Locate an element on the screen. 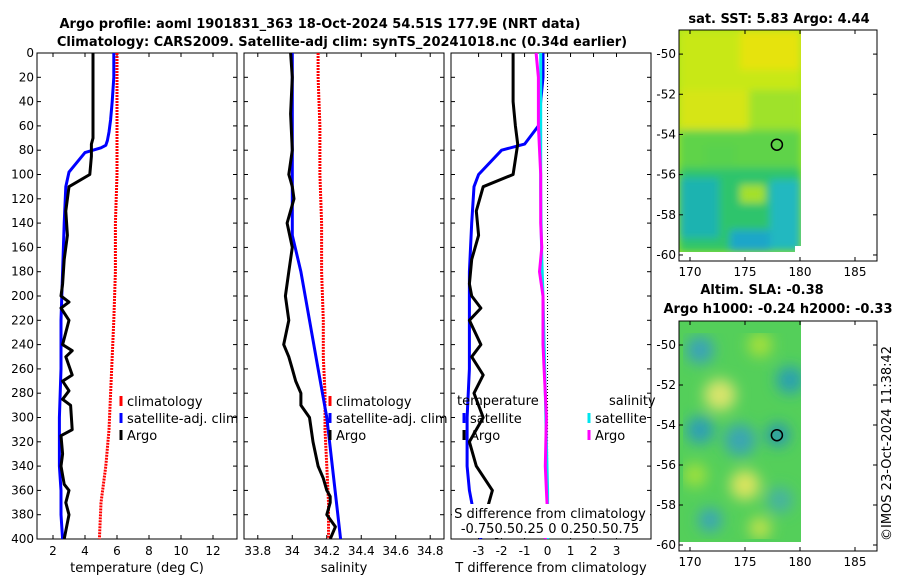  x-tick-label: 3 is located at coordinates (617, 551).